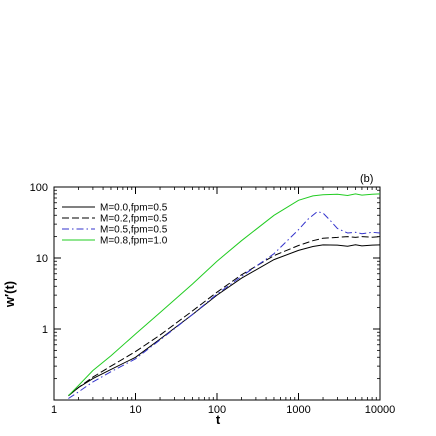 The height and width of the screenshot is (436, 436). What do you see at coordinates (54, 410) in the screenshot?
I see `x-tick-label: 1` at bounding box center [54, 410].